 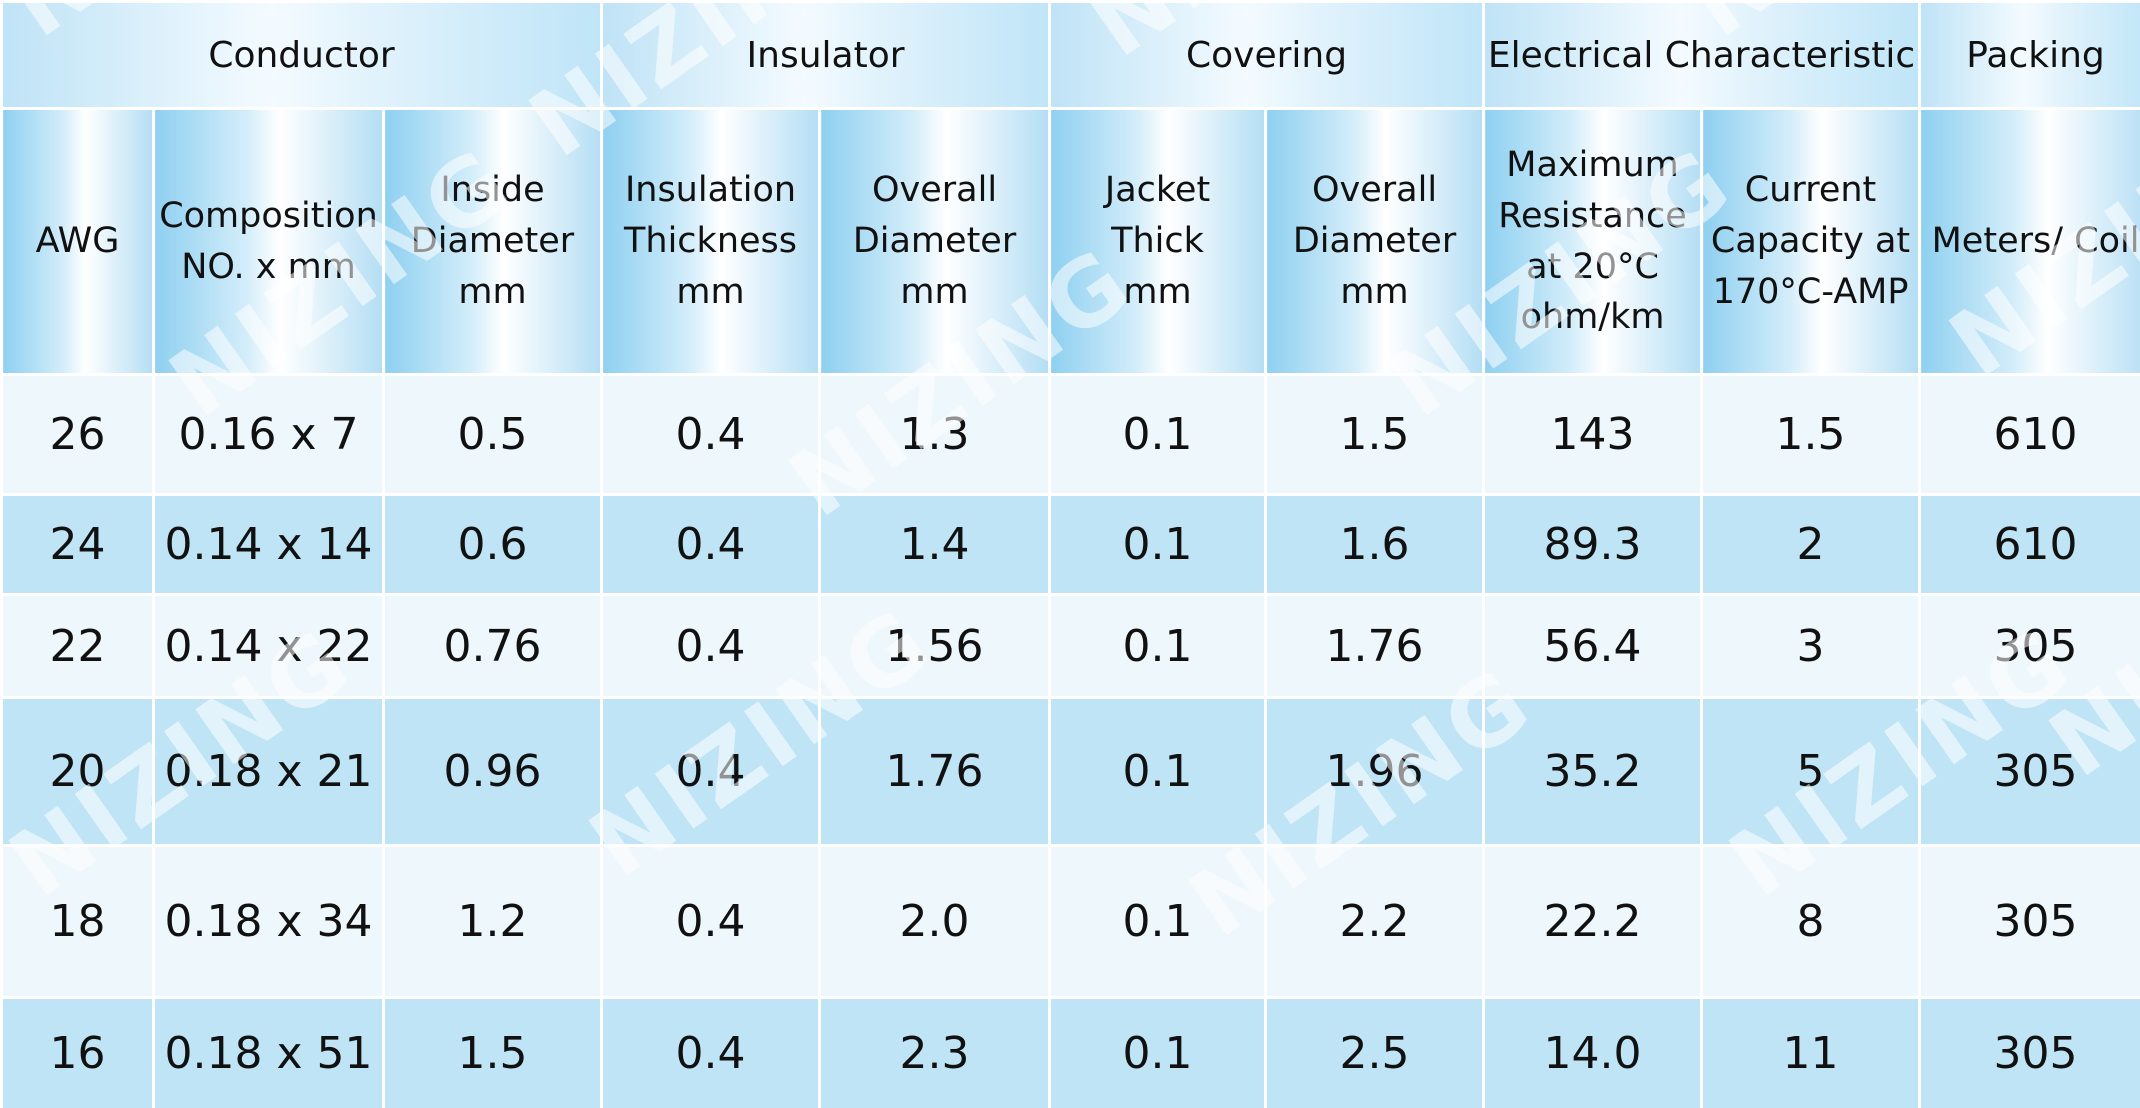 I want to click on column-header-line: Thickness, so click(x=710, y=241).